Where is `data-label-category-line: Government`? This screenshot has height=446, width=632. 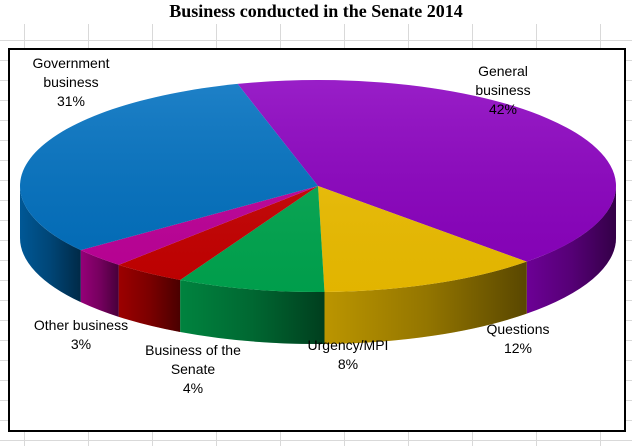
data-label-category-line: Government is located at coordinates (71, 63).